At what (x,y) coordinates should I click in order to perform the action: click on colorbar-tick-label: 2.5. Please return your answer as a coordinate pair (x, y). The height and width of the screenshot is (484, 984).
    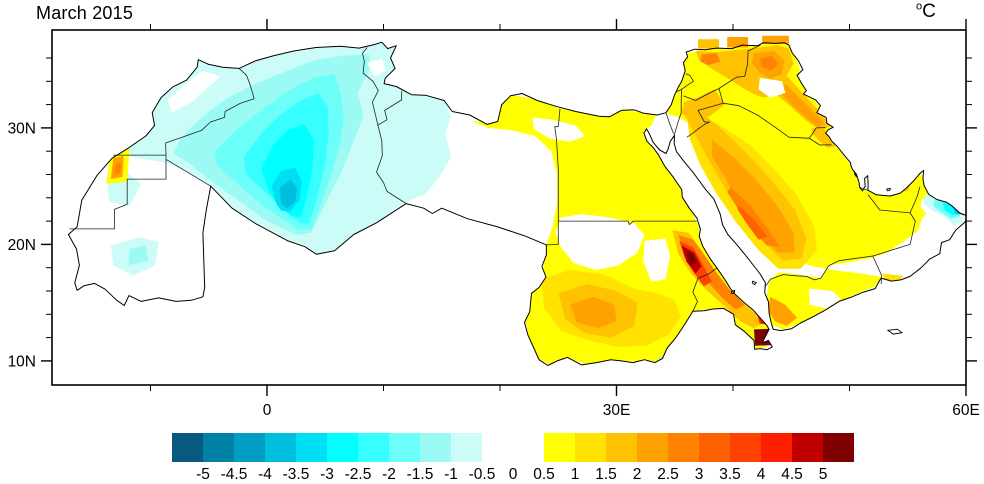
    Looking at the image, I should click on (668, 474).